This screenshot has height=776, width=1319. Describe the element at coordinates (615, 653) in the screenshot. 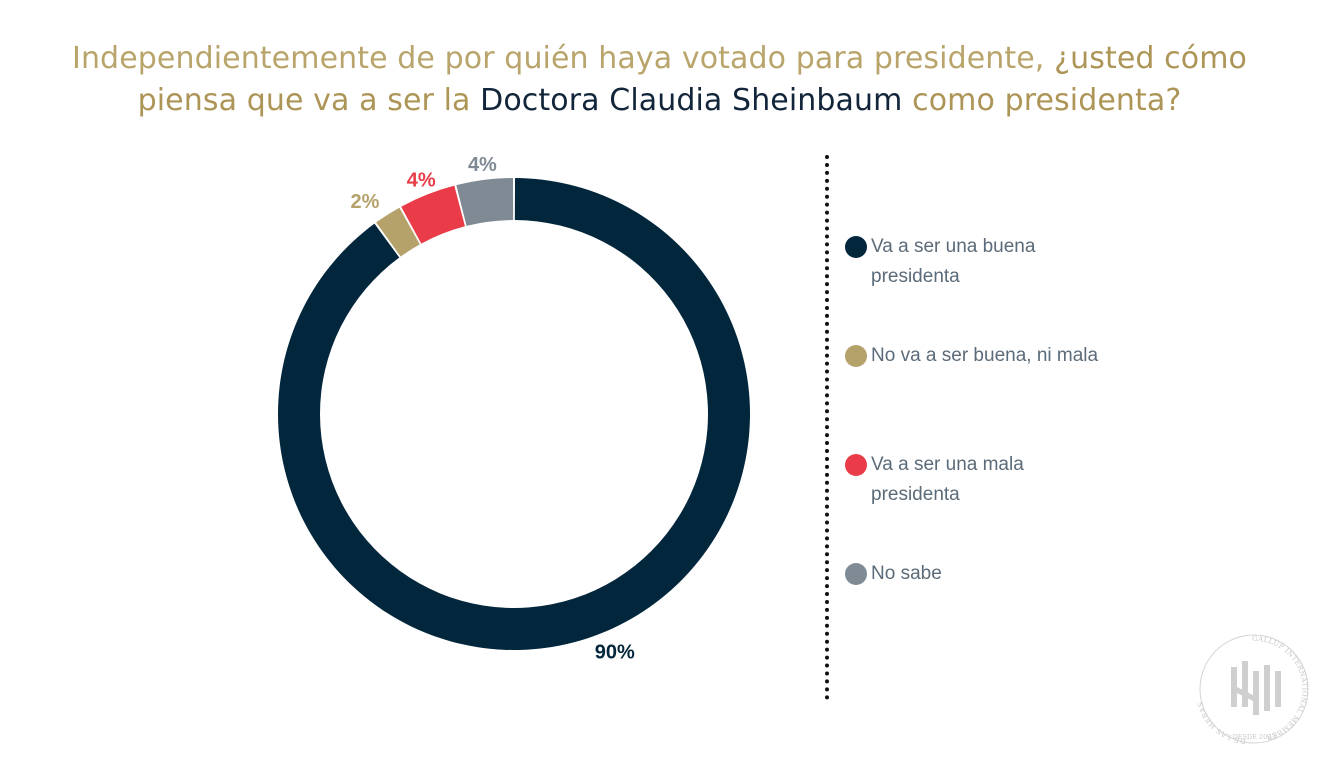

I see `donut-label-buena: 90%` at that location.